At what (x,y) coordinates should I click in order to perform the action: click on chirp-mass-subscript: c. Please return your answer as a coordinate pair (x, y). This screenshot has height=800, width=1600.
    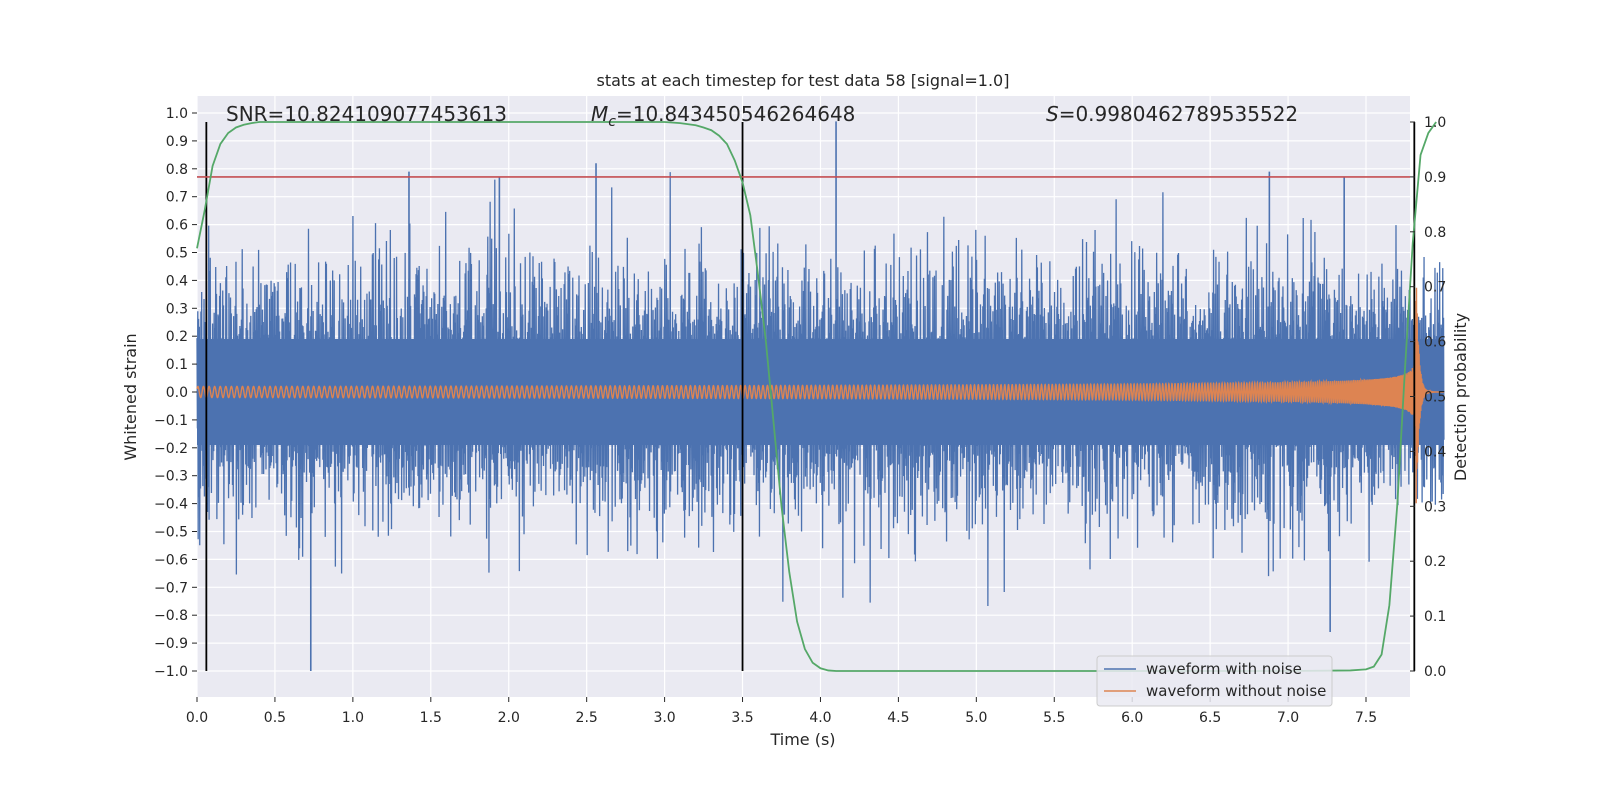
    Looking at the image, I should click on (612, 122).